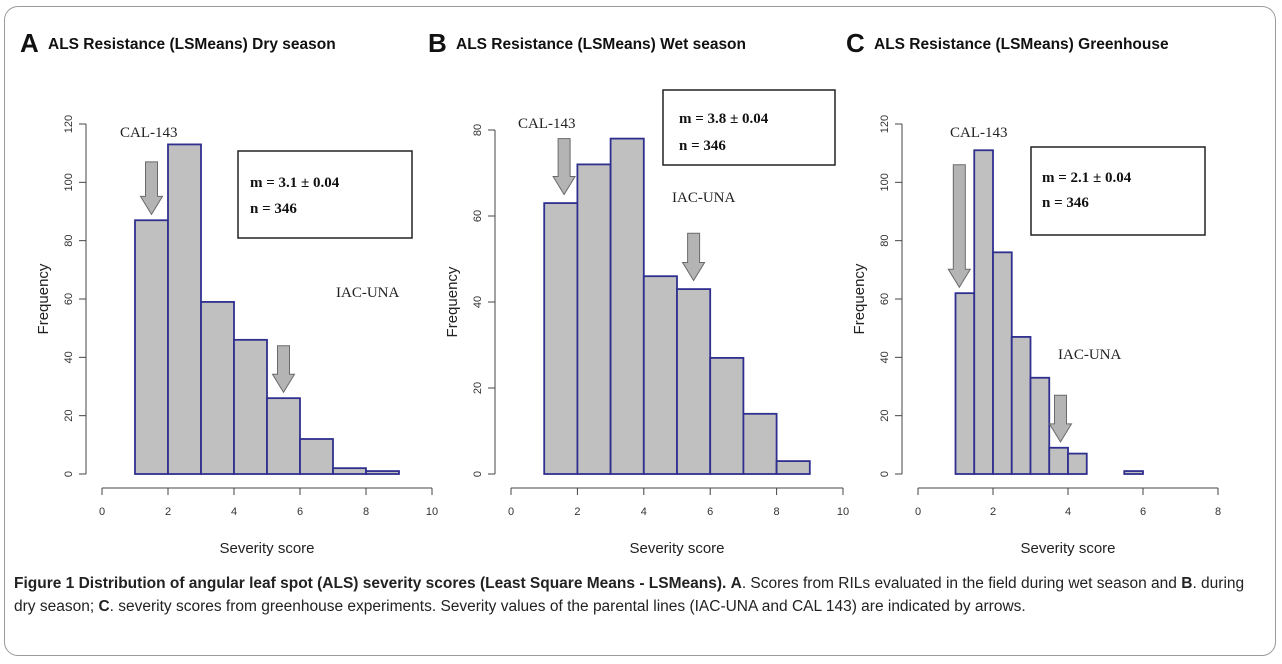 This screenshot has height=664, width=1282. What do you see at coordinates (564, 167) in the screenshot?
I see `panel-b-cal-143-arrow` at bounding box center [564, 167].